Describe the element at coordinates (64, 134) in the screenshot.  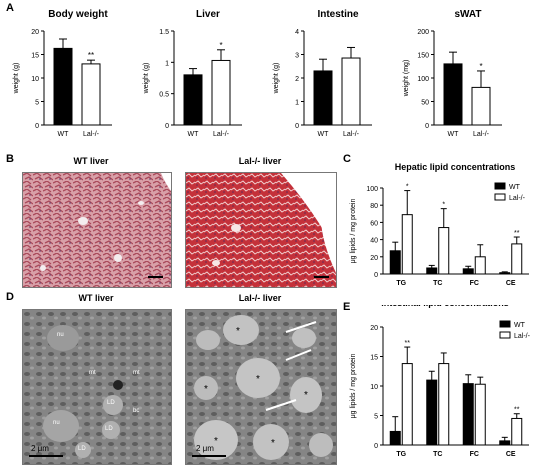
I see `chart-0-xlabel-0: WT` at that location.